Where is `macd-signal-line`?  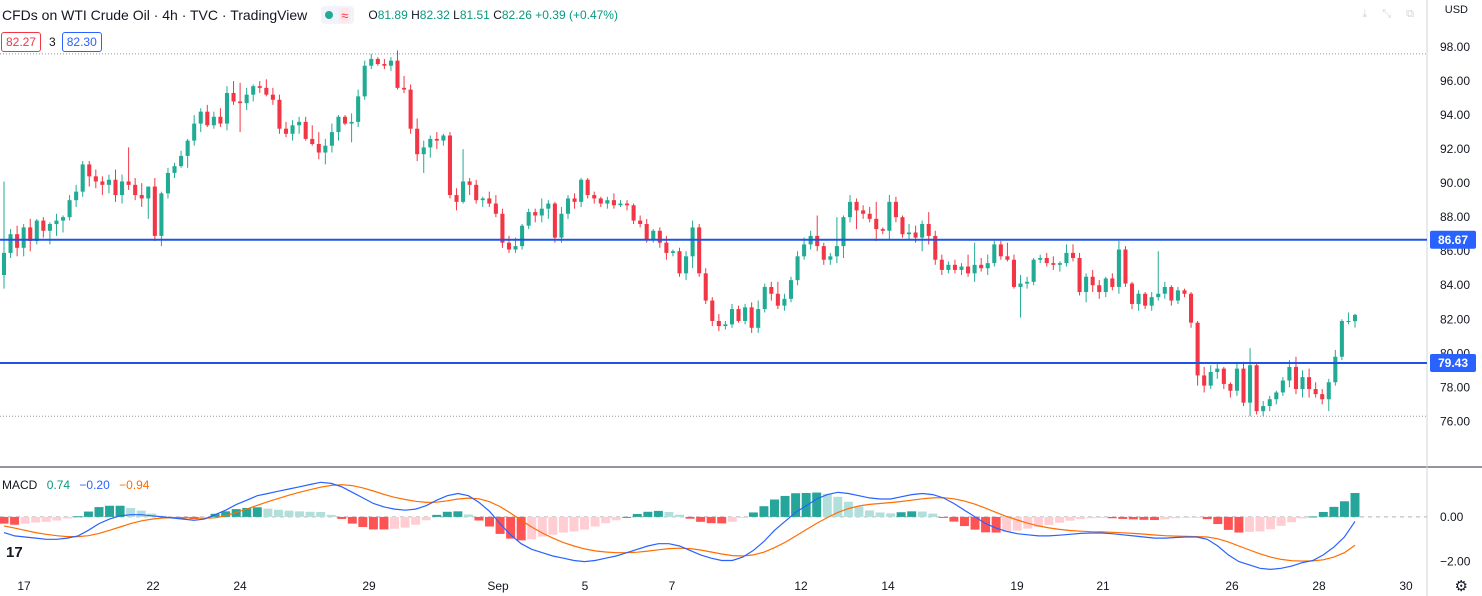
macd-signal-line is located at coordinates (679, 523).